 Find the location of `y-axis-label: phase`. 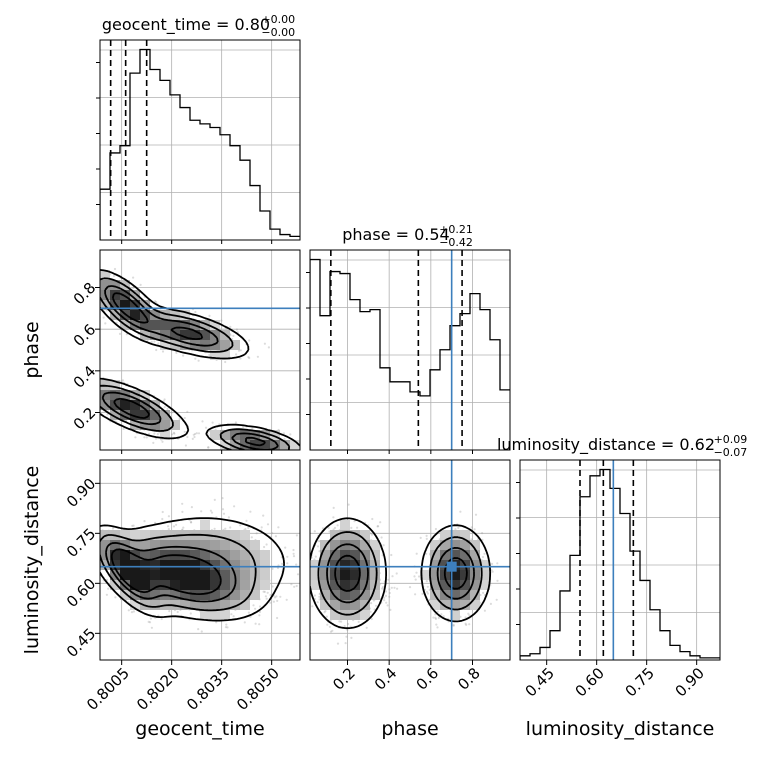

y-axis-label: phase is located at coordinates (32, 349).